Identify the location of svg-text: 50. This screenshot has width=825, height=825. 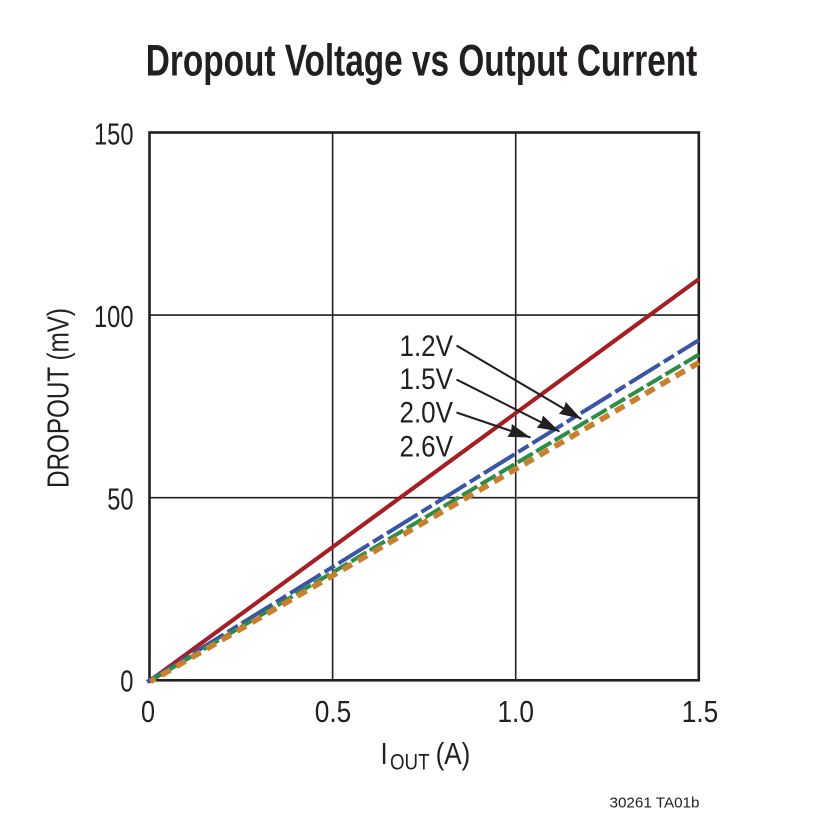
(120, 499).